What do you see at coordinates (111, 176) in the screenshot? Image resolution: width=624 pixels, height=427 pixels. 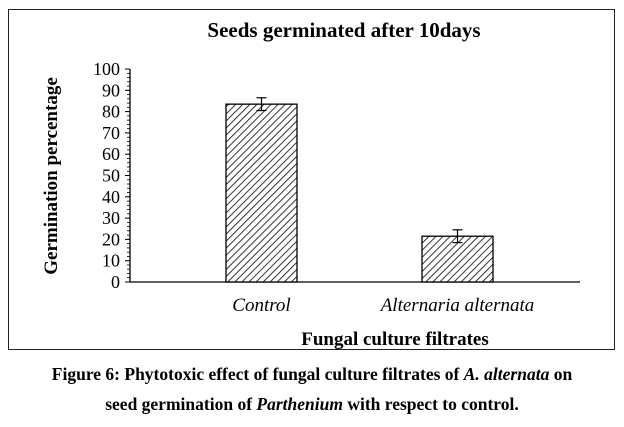 I see `y-tick-label: 50` at bounding box center [111, 176].